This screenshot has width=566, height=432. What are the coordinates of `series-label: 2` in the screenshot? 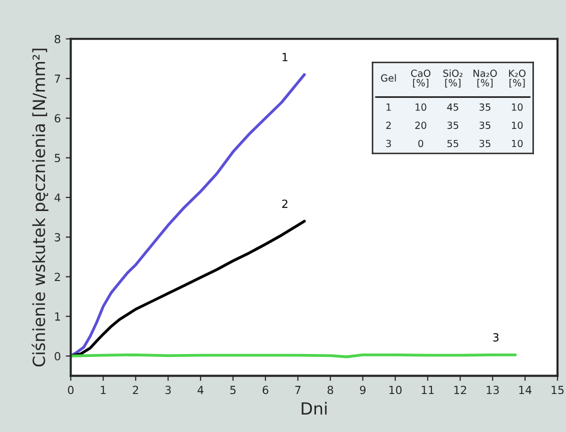 It's located at (285, 204).